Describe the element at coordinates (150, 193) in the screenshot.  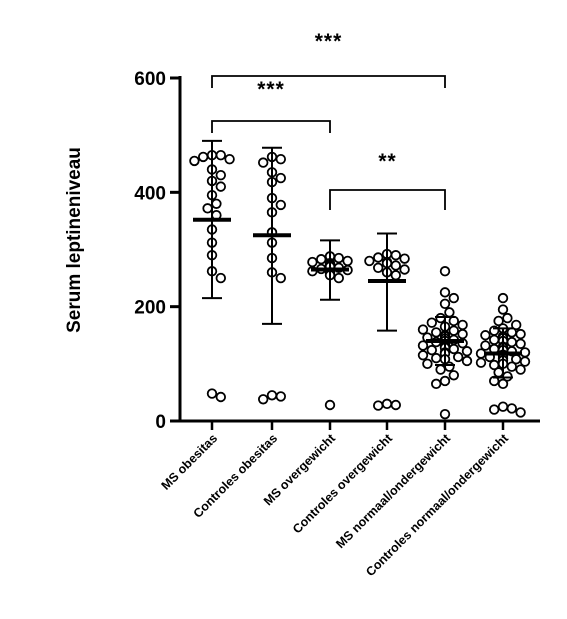
I see `y-tick-label: 400` at that location.